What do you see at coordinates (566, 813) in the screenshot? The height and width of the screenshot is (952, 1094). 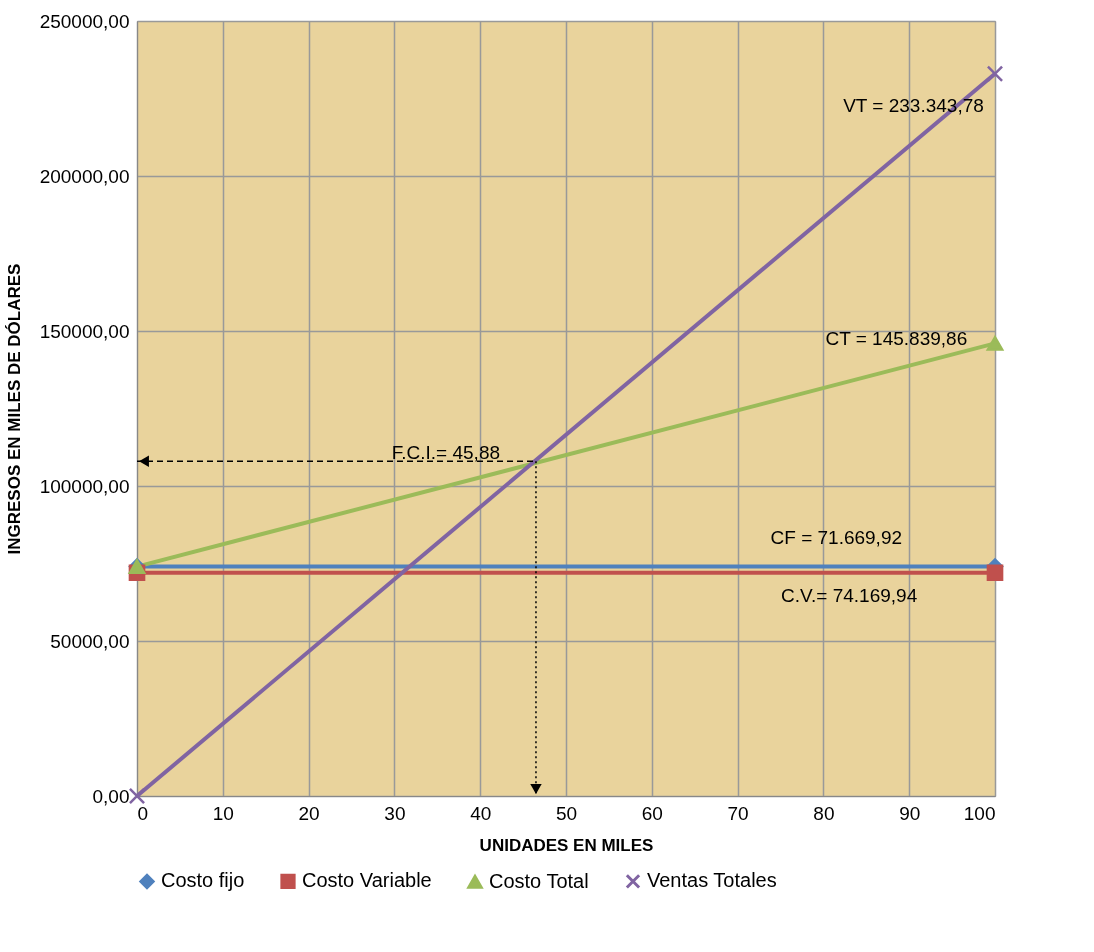 I see `x-tick-label: 50` at bounding box center [566, 813].